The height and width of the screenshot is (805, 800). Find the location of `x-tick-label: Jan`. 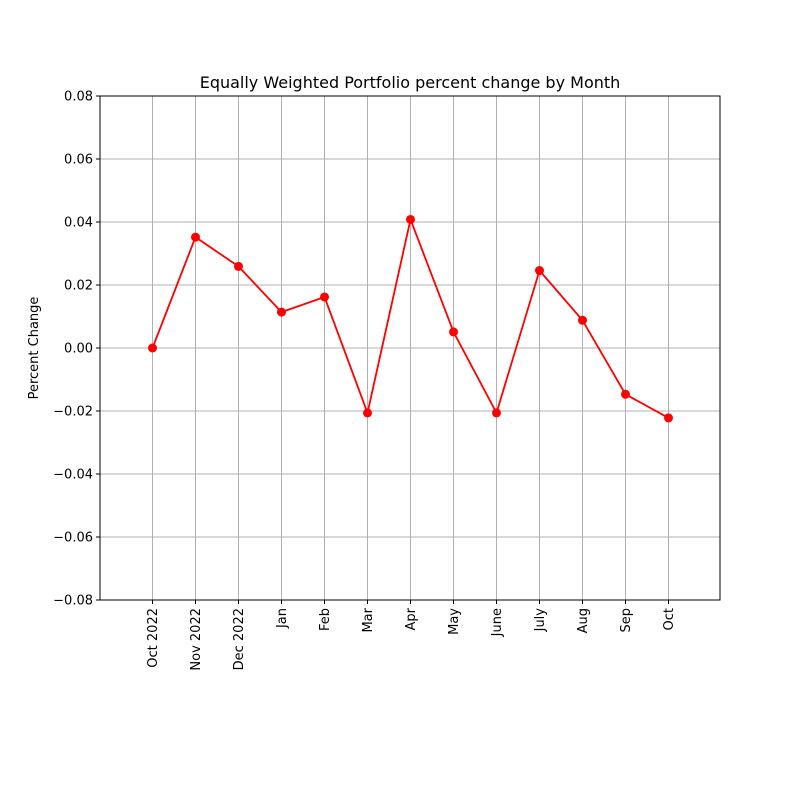

x-tick-label: Jan is located at coordinates (282, 618).